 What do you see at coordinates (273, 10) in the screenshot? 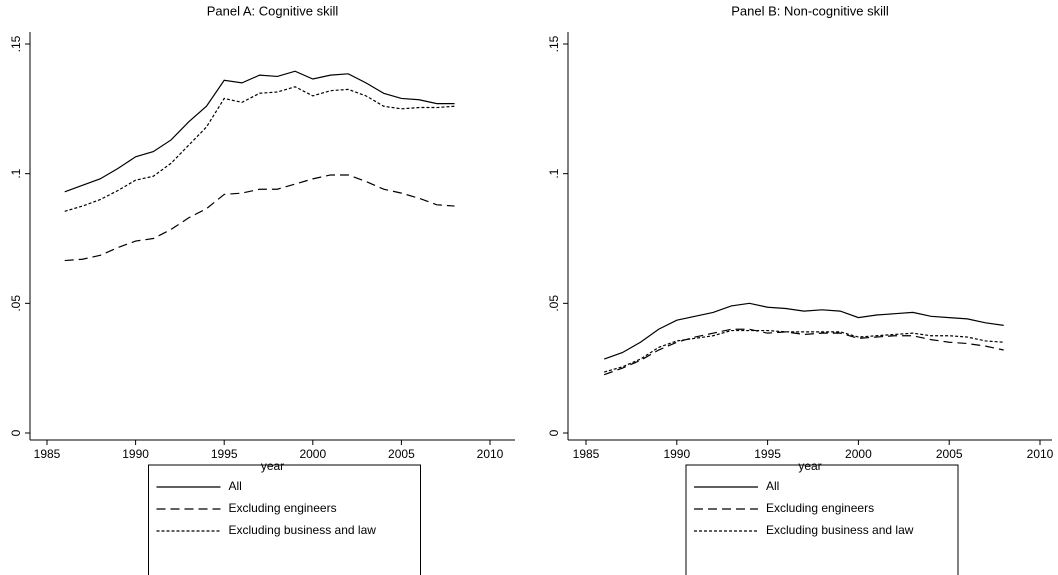
I see `chart-title: Panel A: Cognitive skill` at bounding box center [273, 10].